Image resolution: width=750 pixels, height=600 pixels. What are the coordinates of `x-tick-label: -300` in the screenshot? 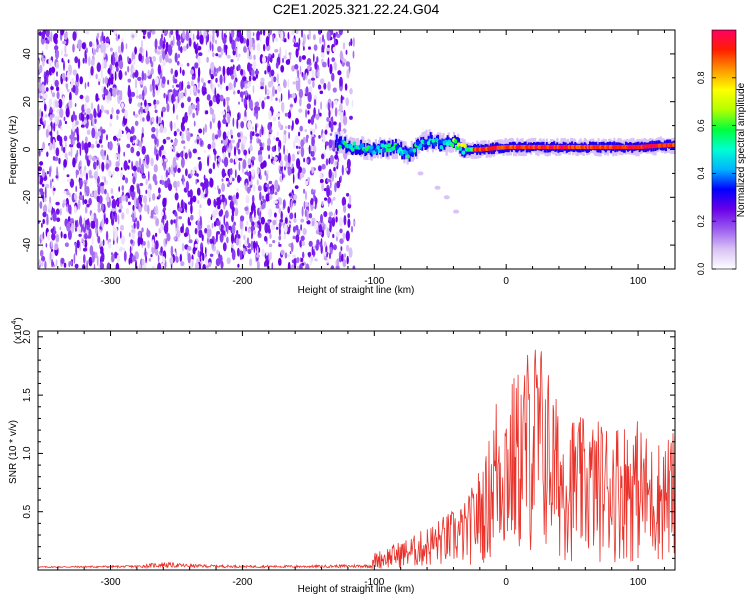 It's located at (111, 281).